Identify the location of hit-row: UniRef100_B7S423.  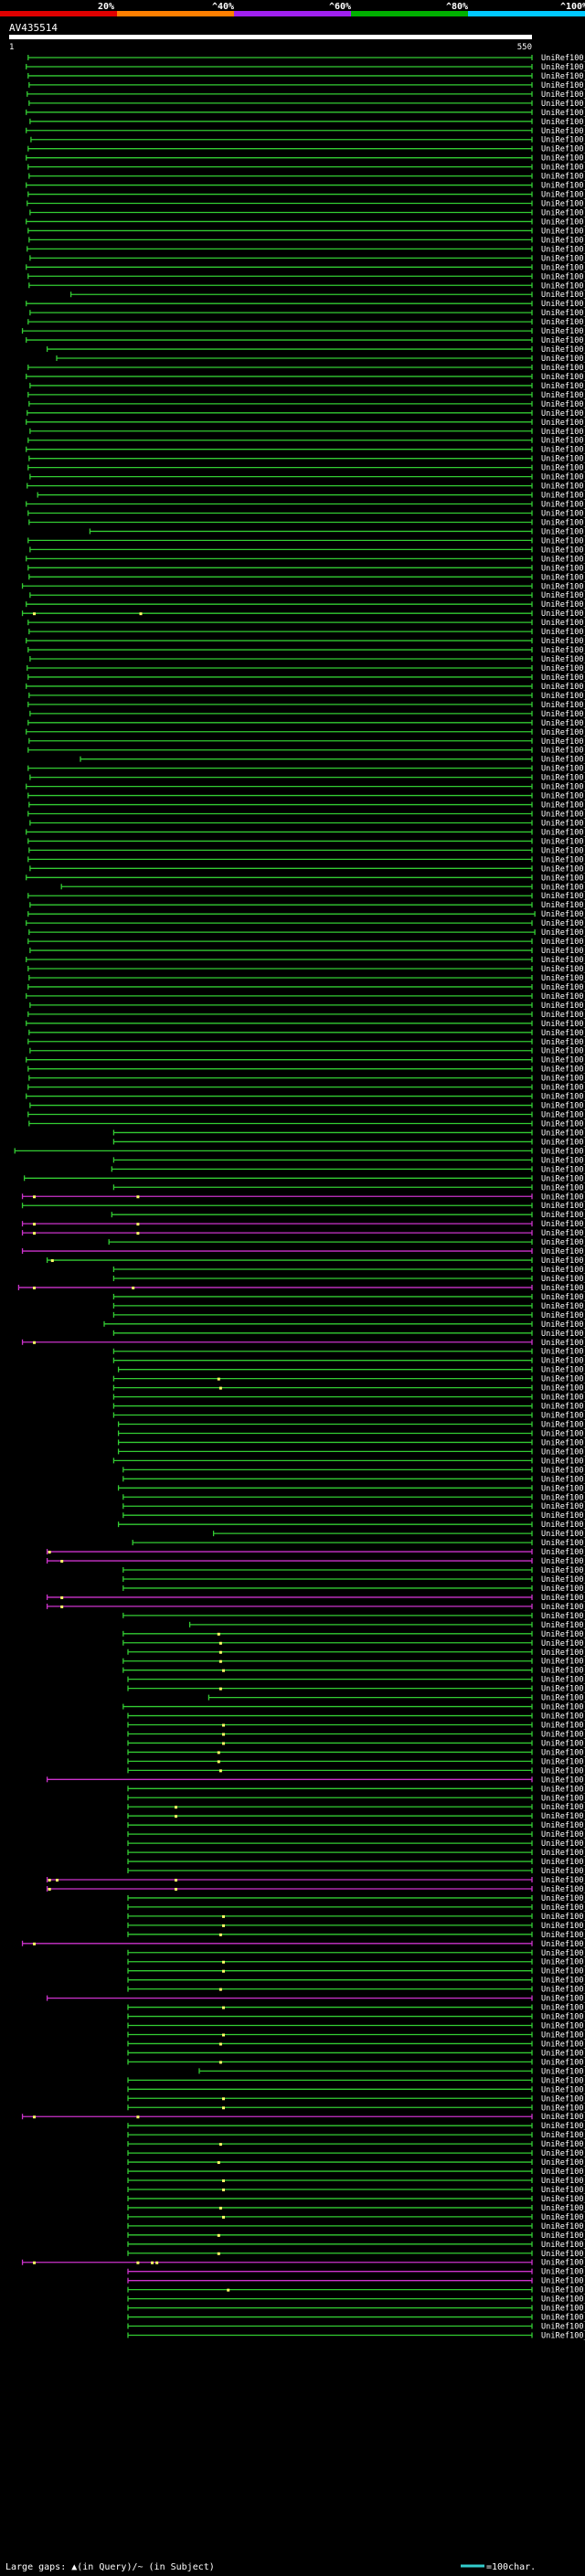
(303, 2117).